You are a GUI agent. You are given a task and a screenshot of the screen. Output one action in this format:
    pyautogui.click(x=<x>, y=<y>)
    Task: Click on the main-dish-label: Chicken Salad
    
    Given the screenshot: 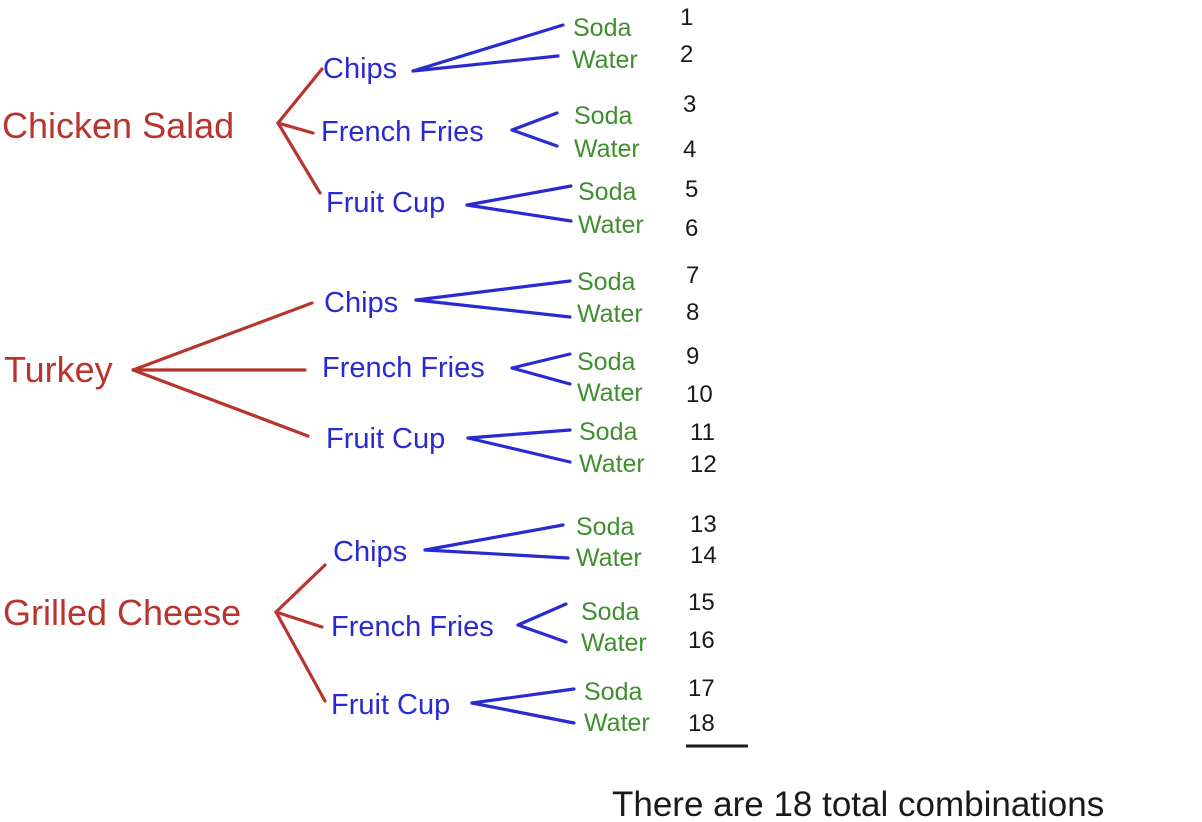 What is the action you would take?
    pyautogui.click(x=118, y=125)
    